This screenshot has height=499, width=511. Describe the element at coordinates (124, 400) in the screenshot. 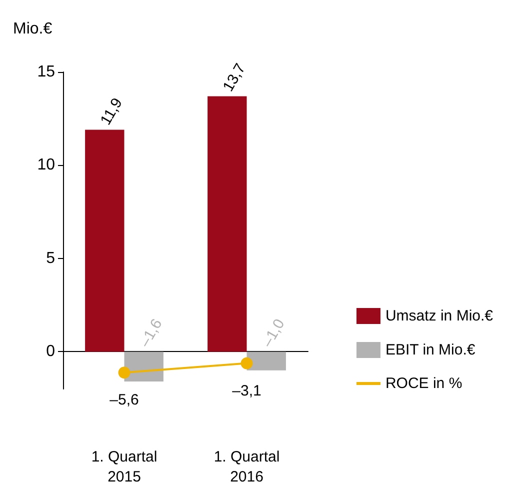

I see `data-label: –5,6` at that location.